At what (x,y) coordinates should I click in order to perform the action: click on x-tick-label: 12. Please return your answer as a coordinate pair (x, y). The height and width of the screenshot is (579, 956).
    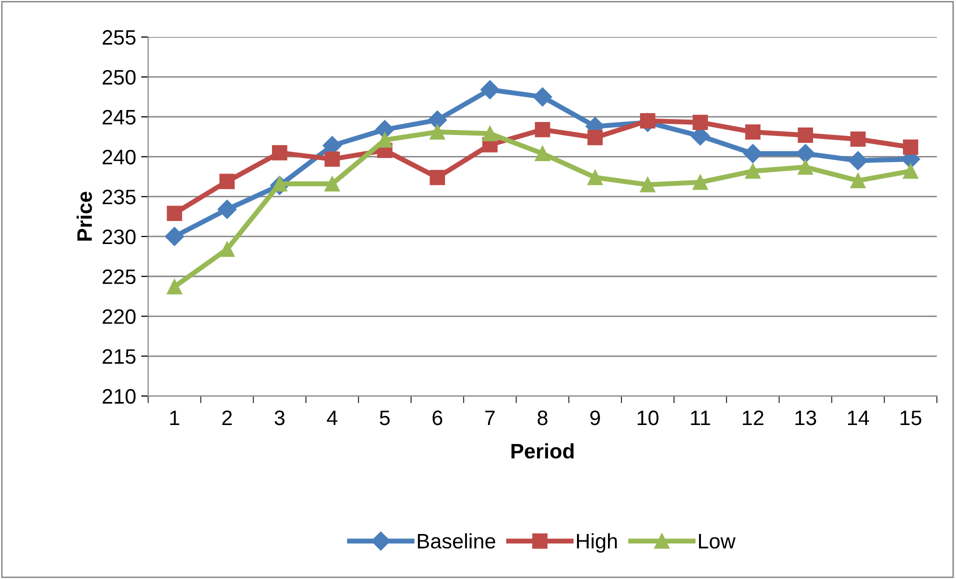
    Looking at the image, I should click on (753, 418).